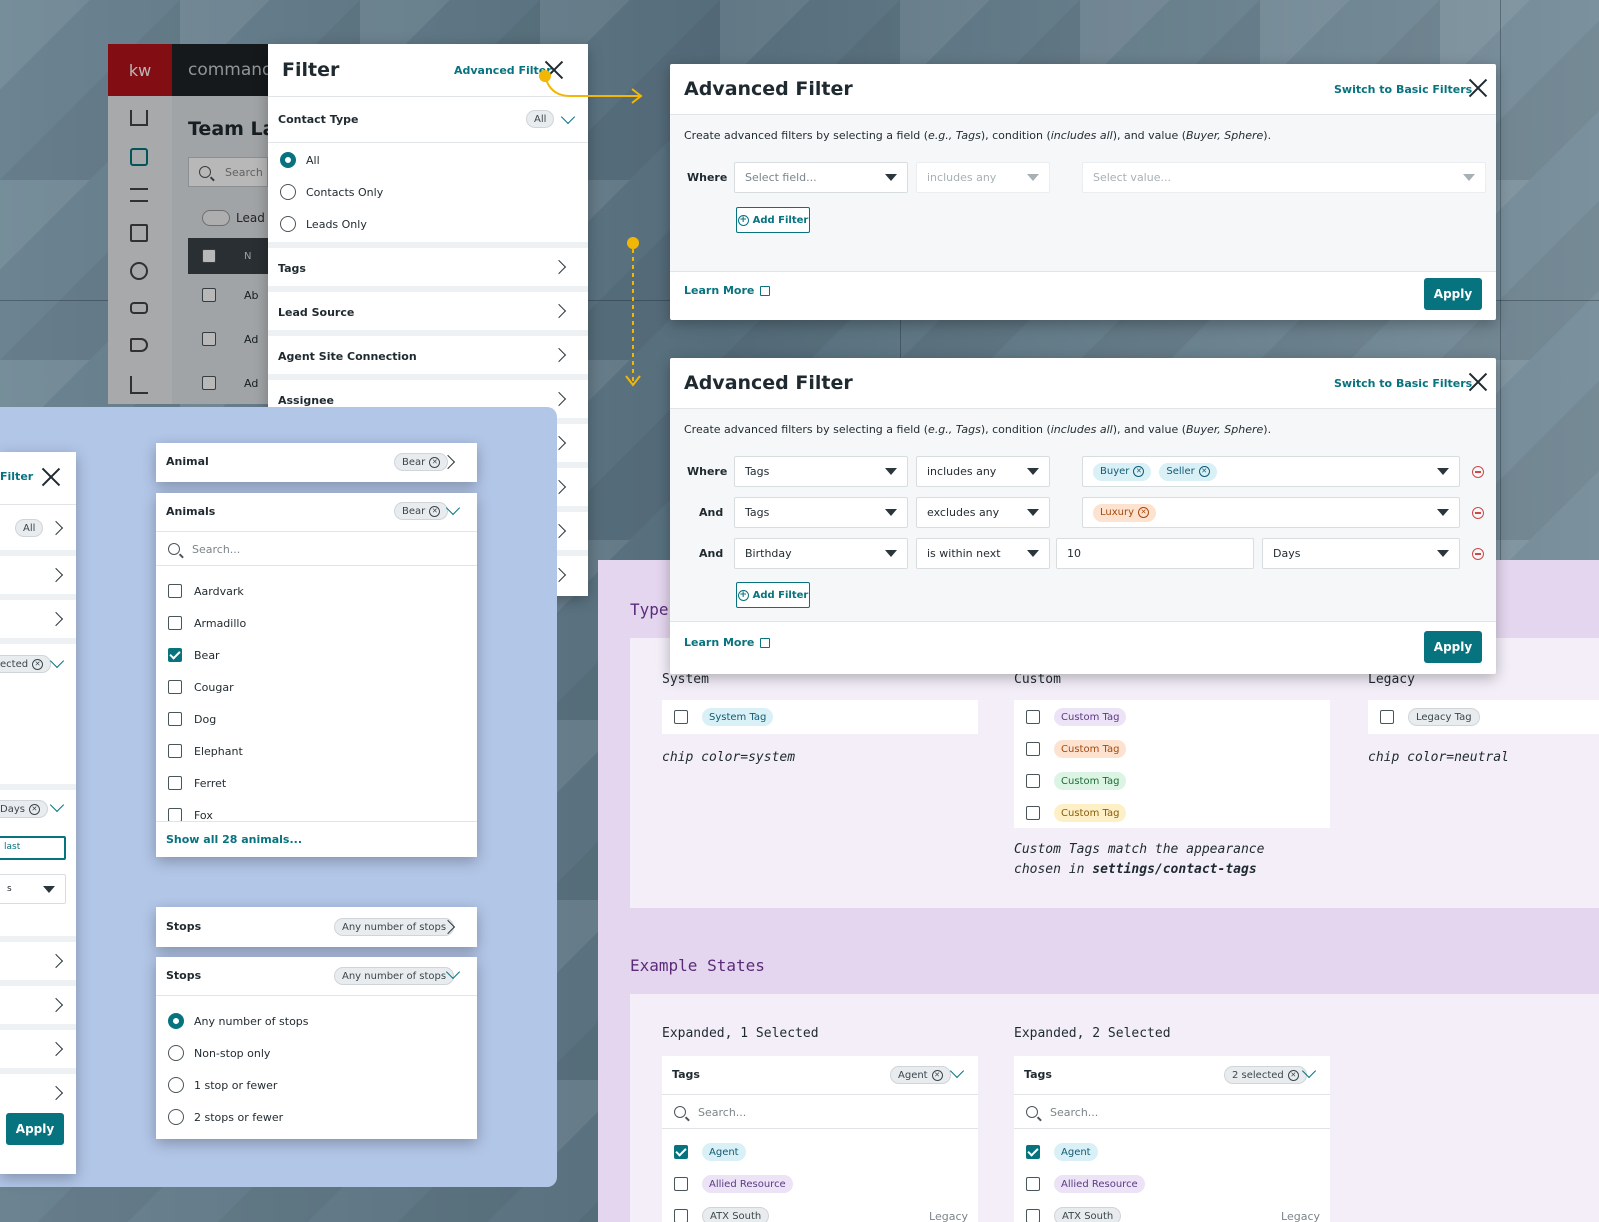 Image resolution: width=1599 pixels, height=1222 pixels. Describe the element at coordinates (230, 383) in the screenshot. I see `table-row: Ad` at that location.